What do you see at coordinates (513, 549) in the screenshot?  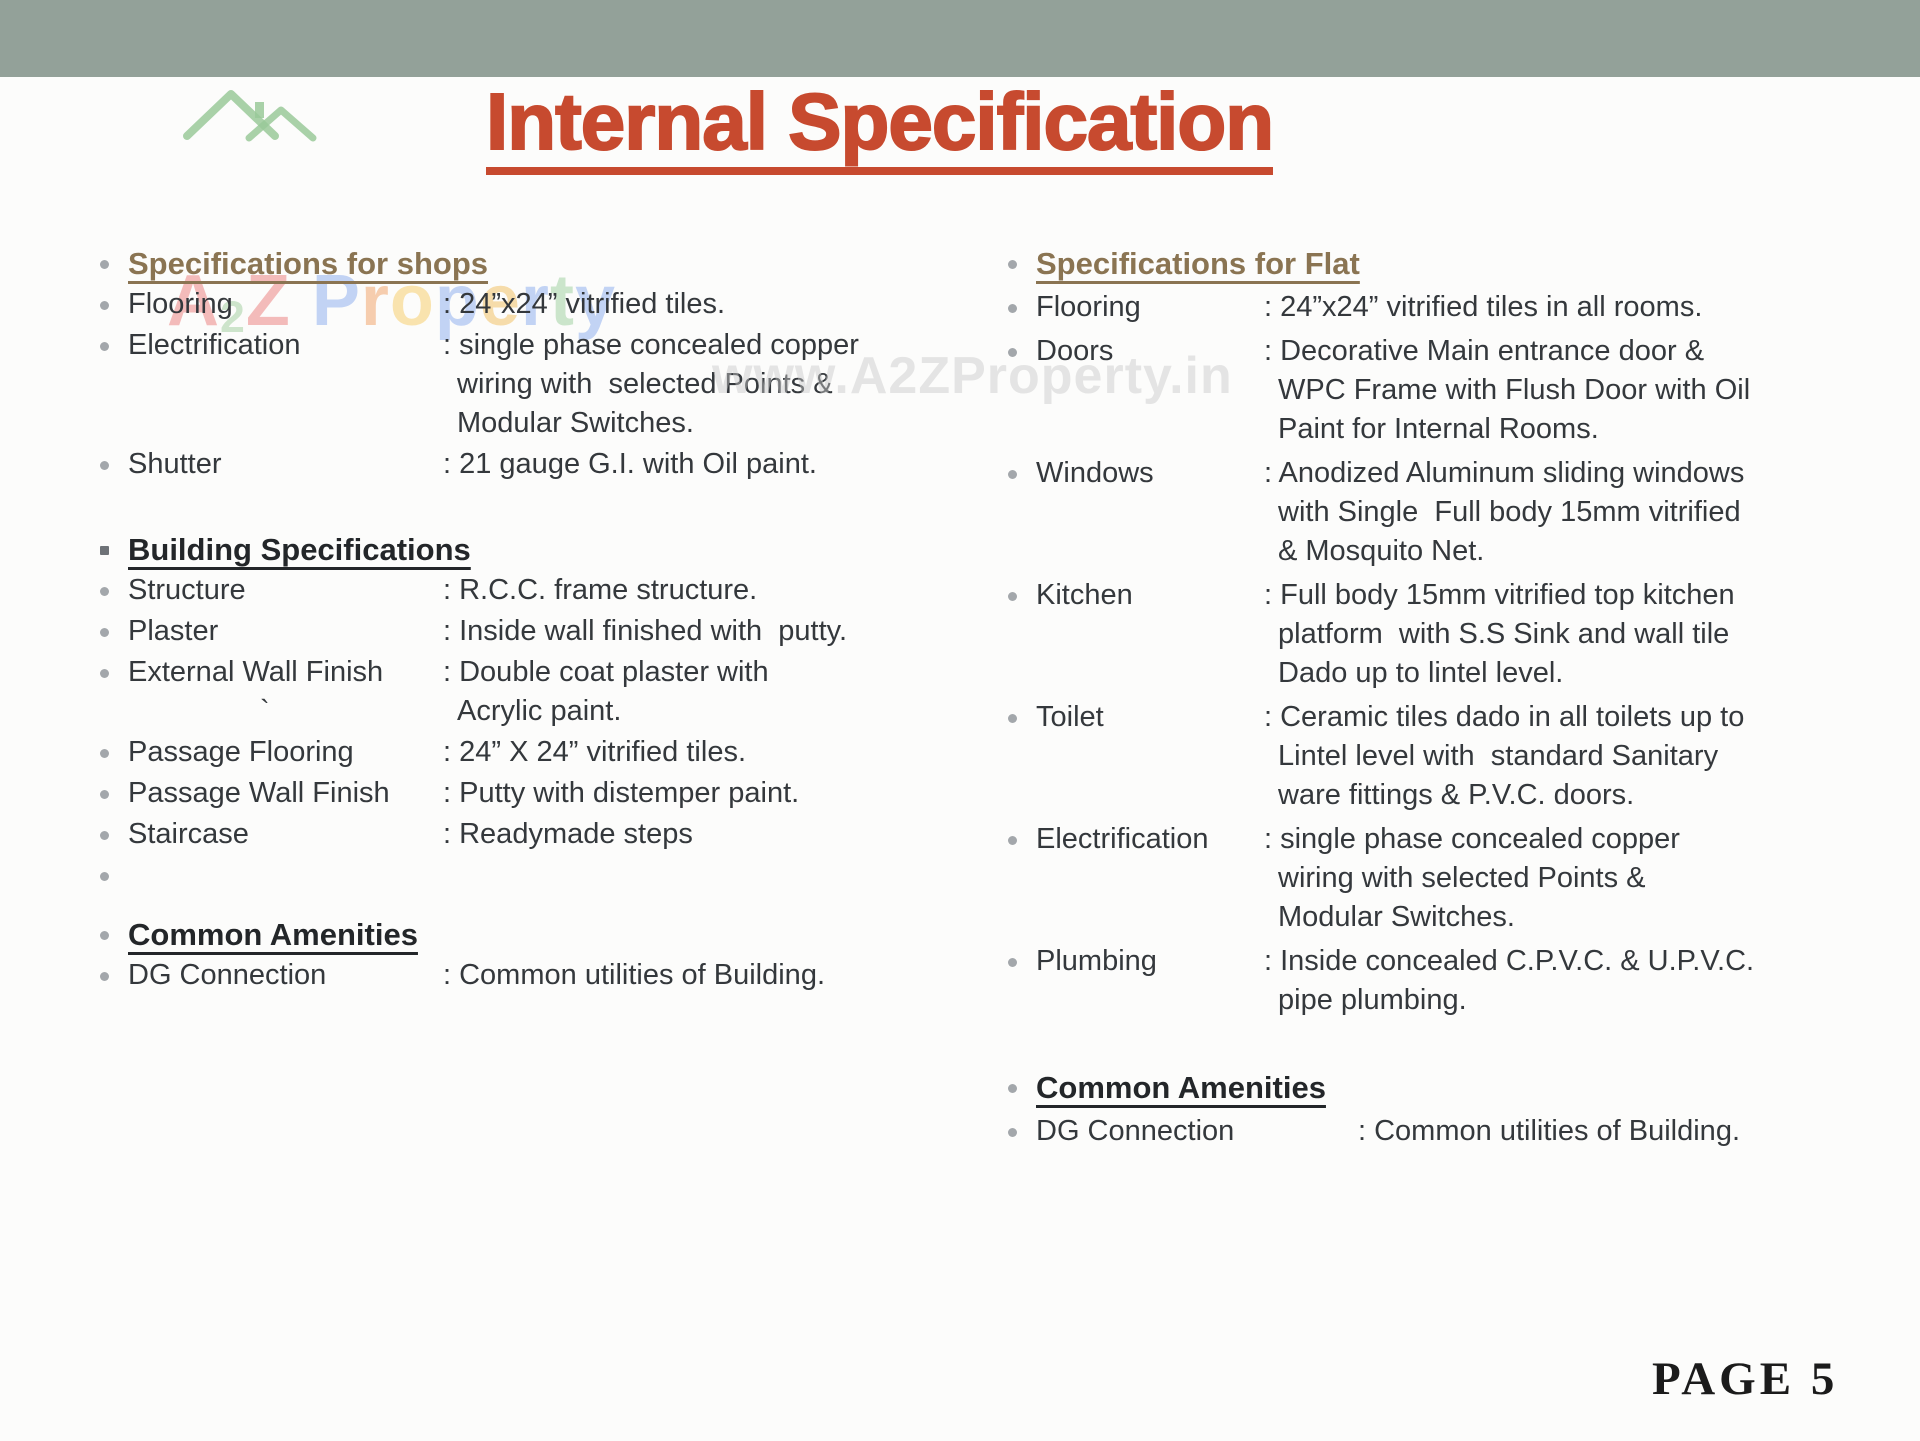 I see `section-heading-row: Building Specifications` at bounding box center [513, 549].